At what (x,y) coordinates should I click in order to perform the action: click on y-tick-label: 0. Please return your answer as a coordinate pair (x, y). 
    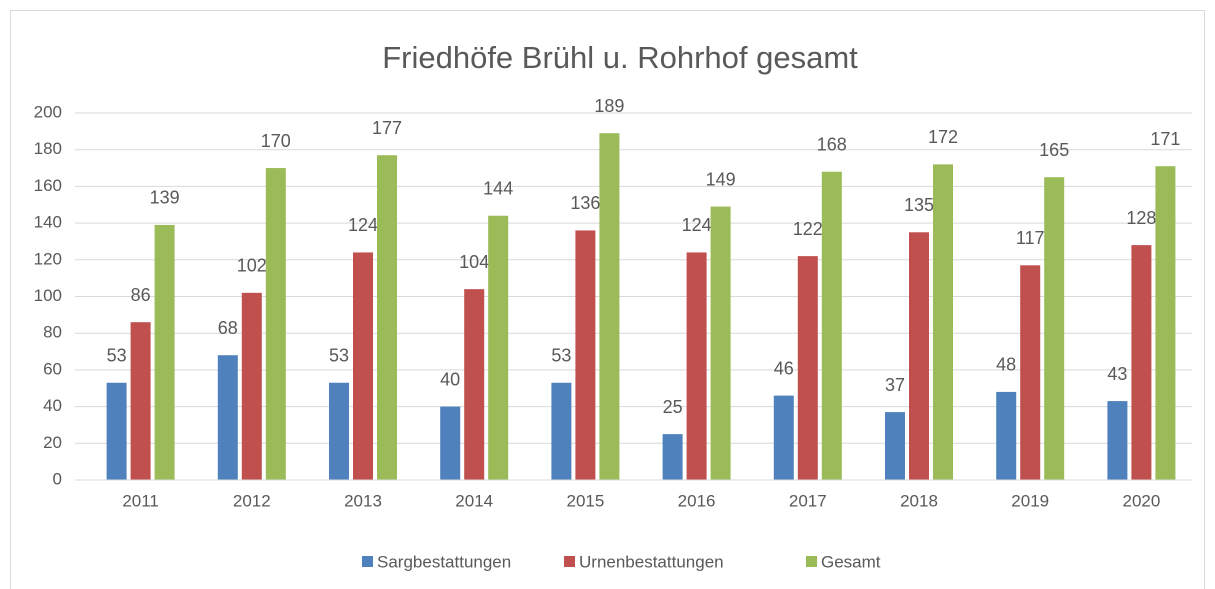
    Looking at the image, I should click on (57, 478).